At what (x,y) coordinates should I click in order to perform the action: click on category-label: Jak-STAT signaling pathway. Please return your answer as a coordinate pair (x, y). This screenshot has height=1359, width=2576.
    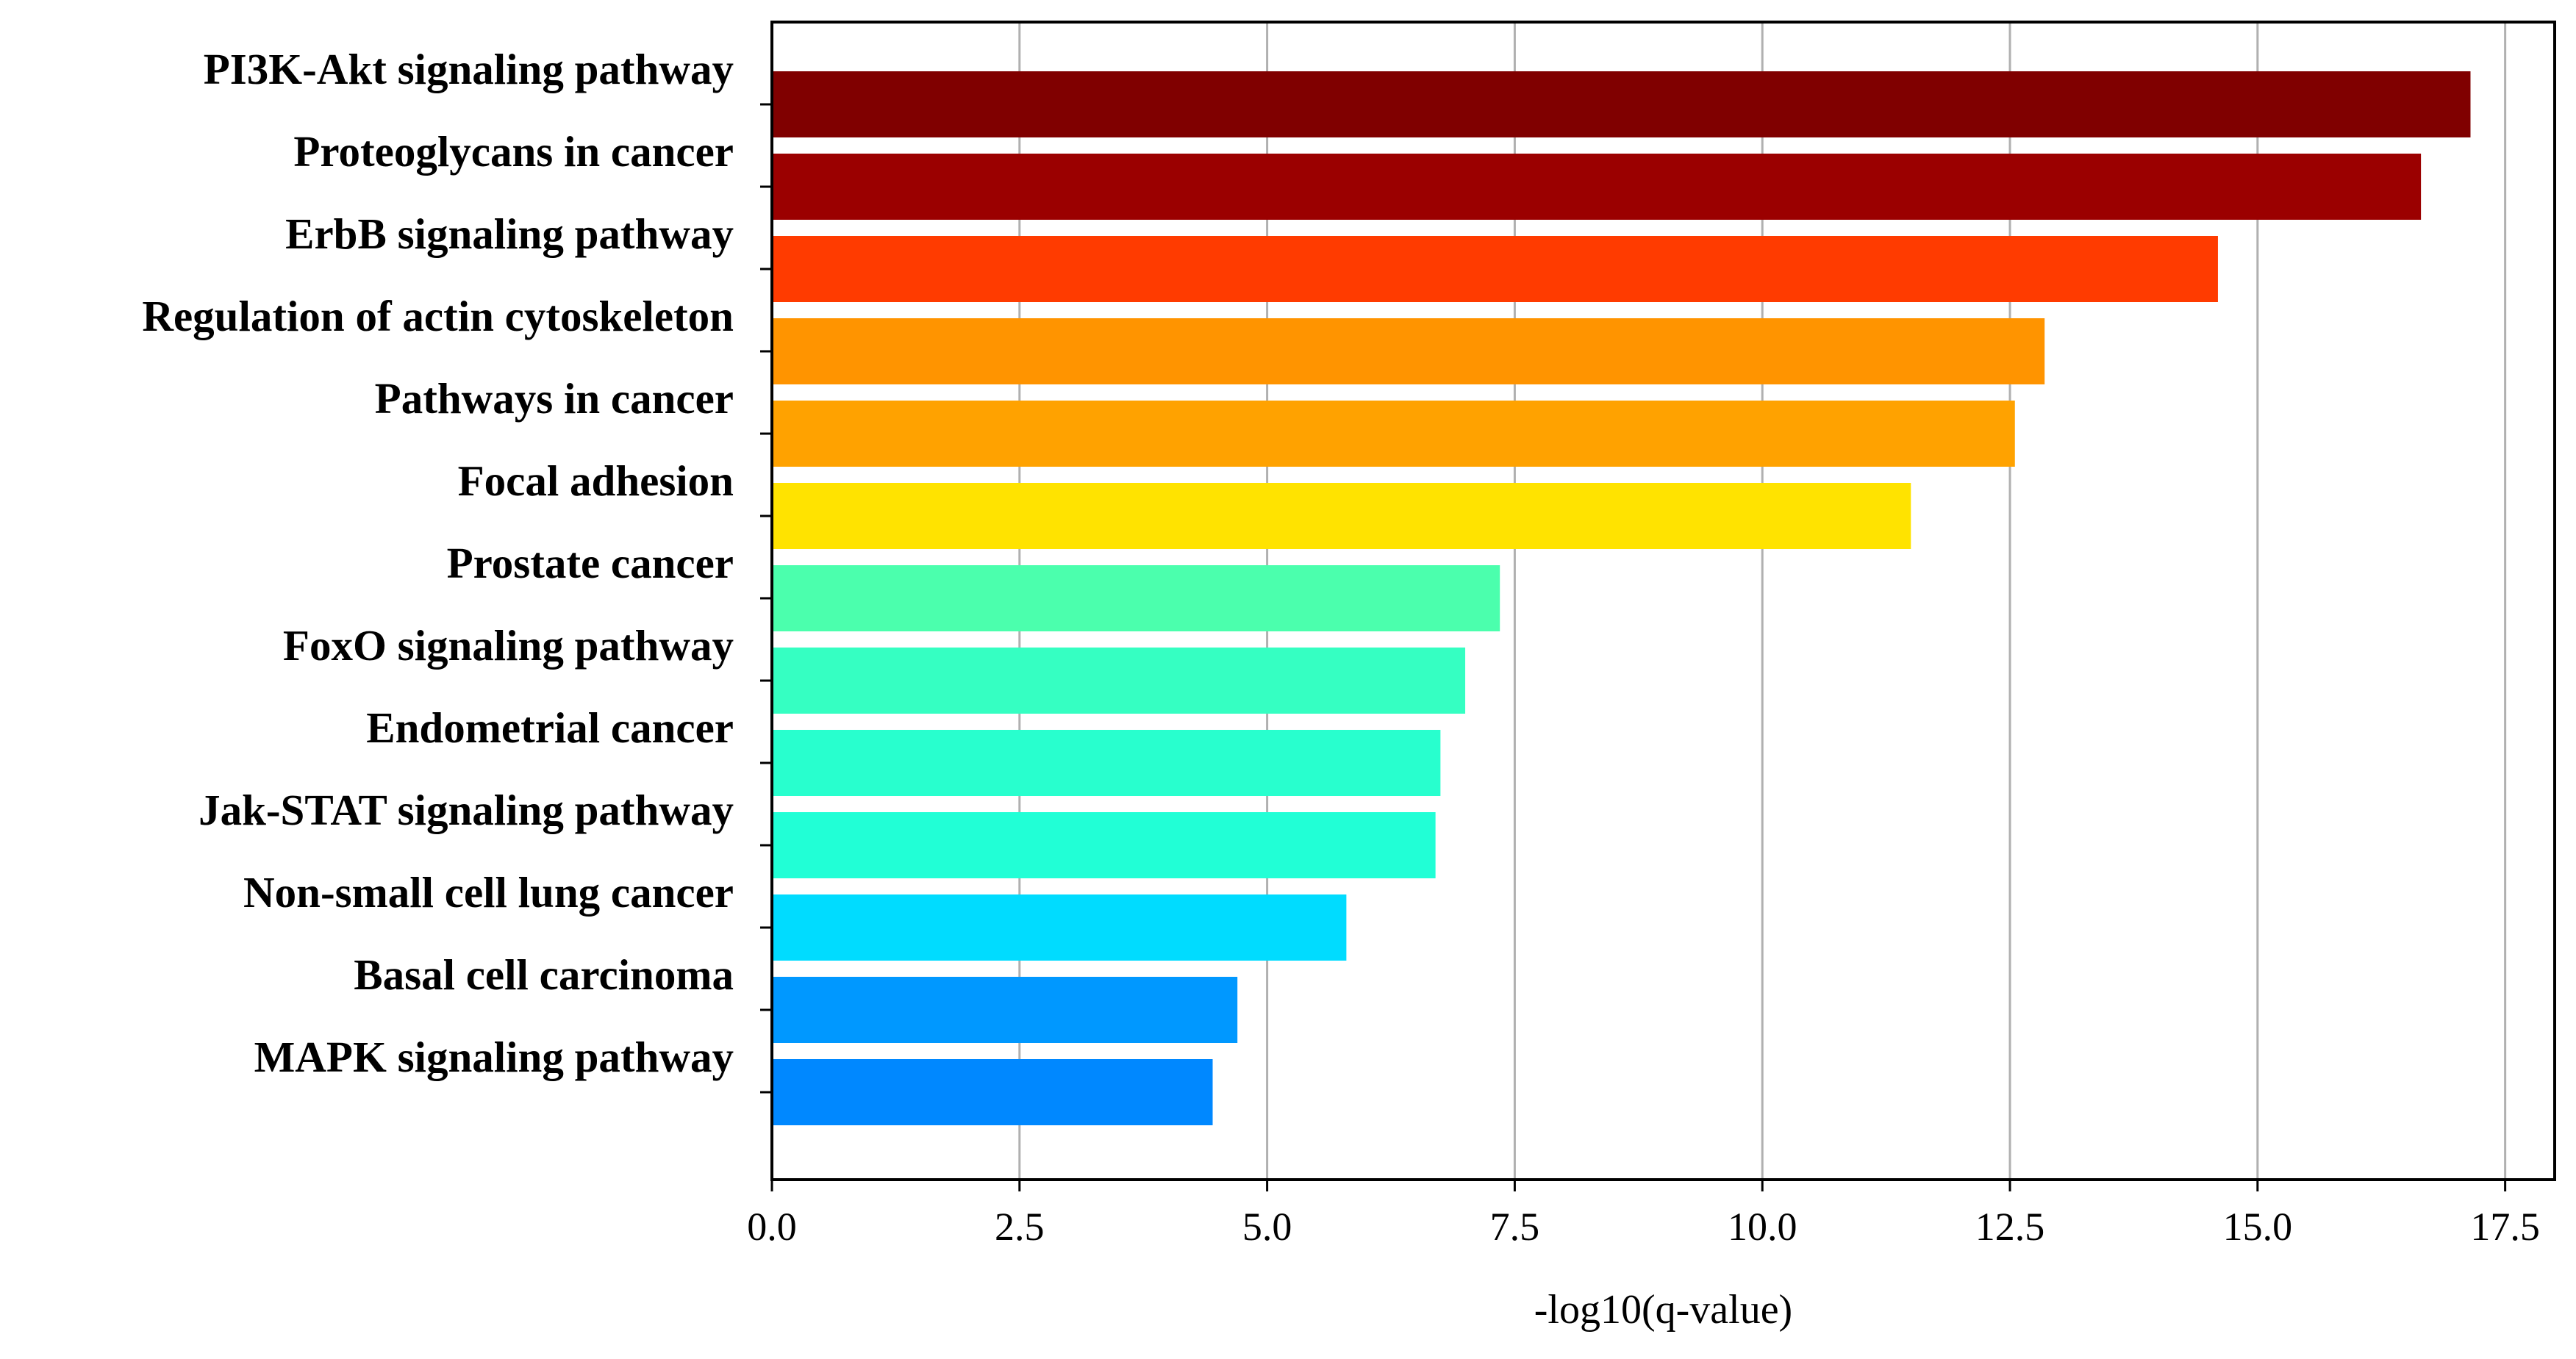
    Looking at the image, I should click on (466, 810).